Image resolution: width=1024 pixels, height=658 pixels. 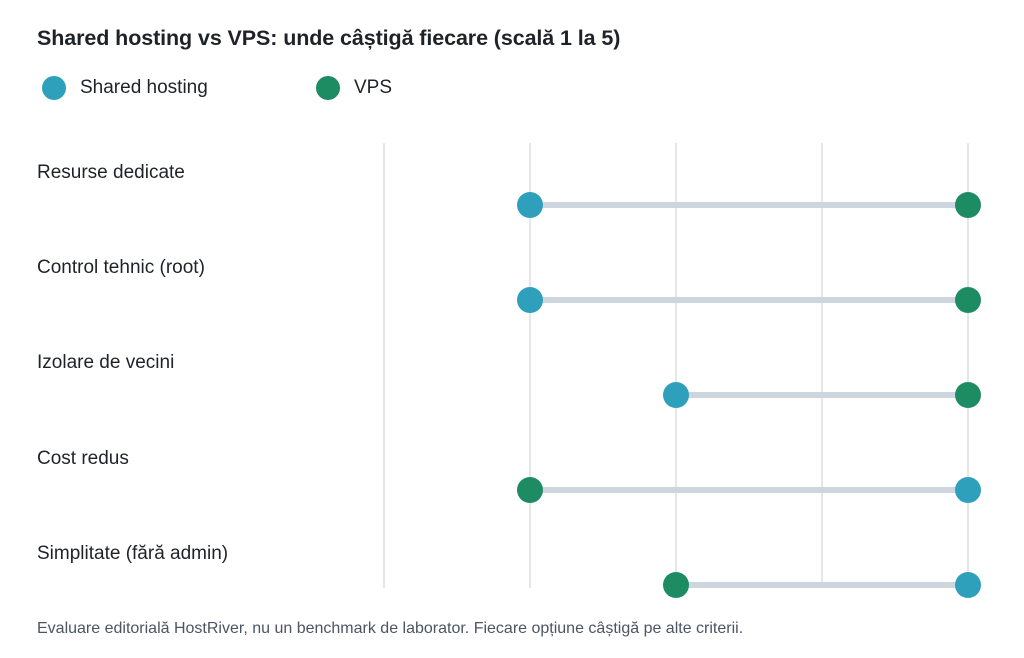 What do you see at coordinates (328, 88) in the screenshot?
I see `legend-swatch-vps` at bounding box center [328, 88].